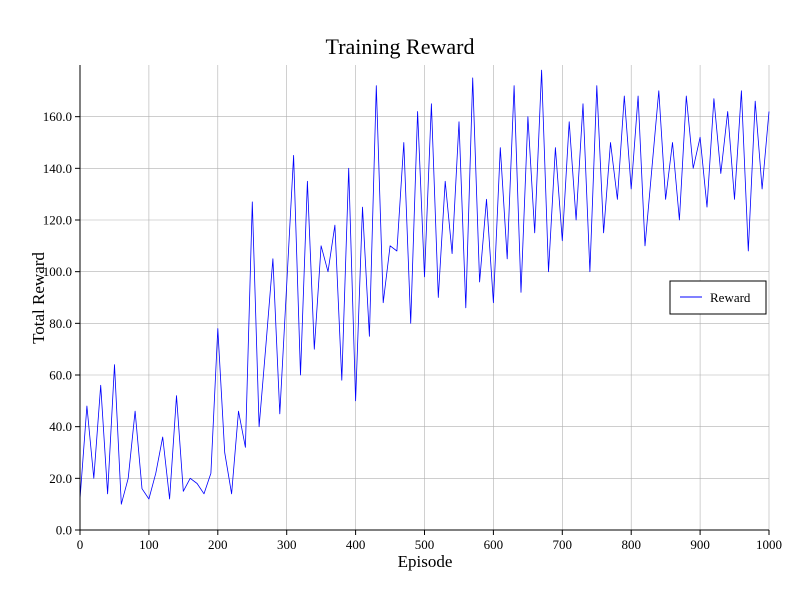 This screenshot has width=800, height=600. Describe the element at coordinates (60, 375) in the screenshot. I see `y-tick-label: 60.0` at that location.